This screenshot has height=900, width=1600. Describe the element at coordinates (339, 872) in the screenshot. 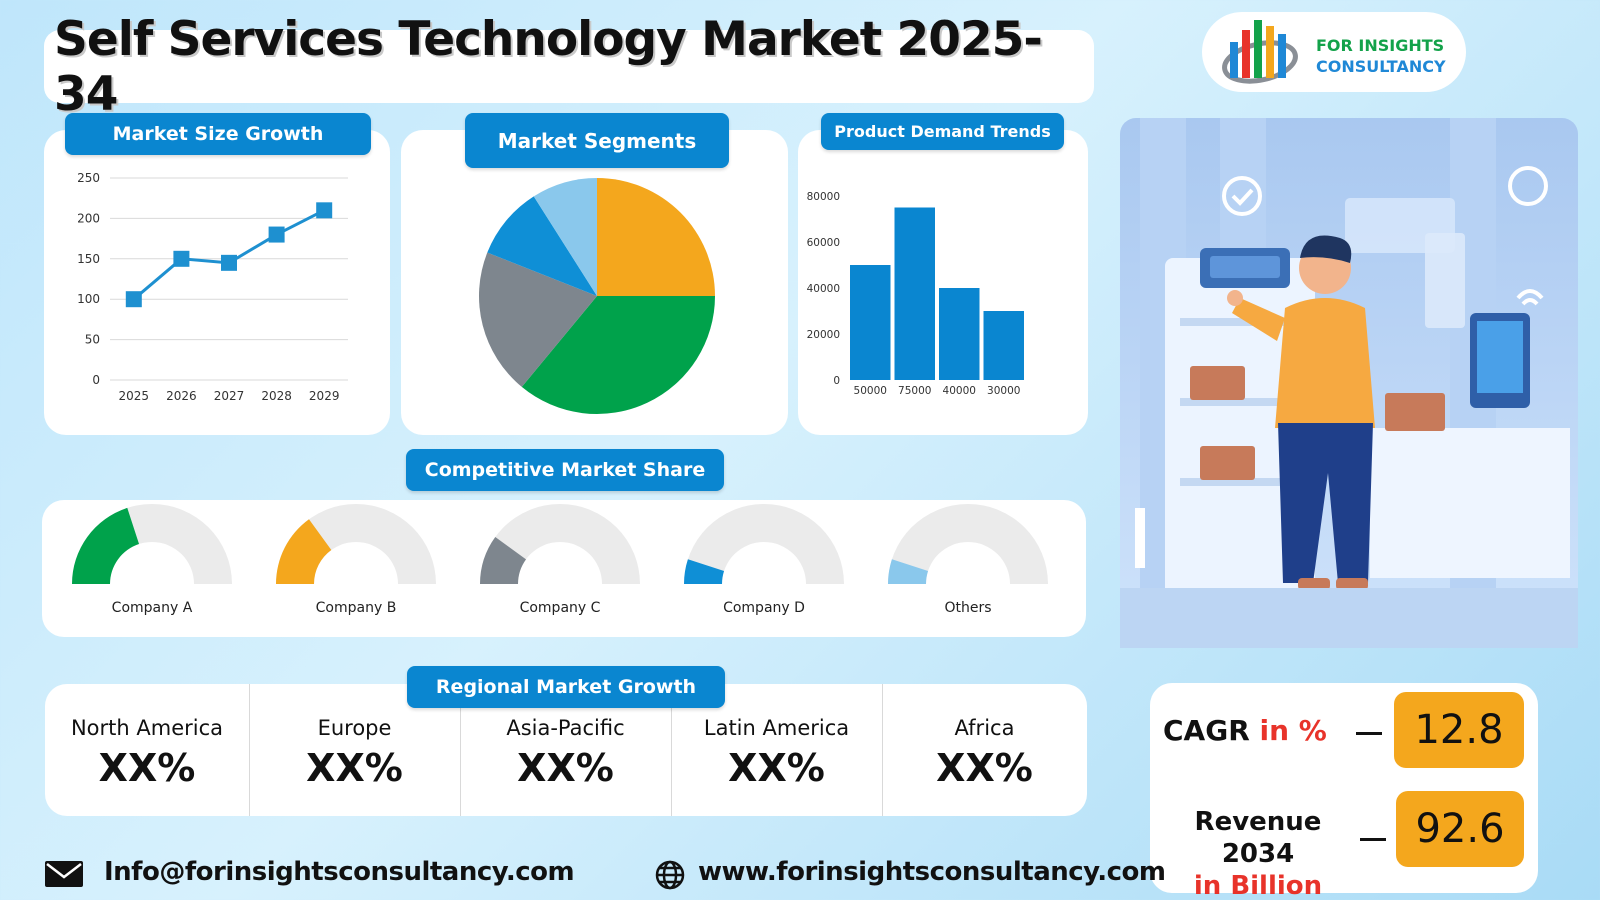

I see `footer-email: Info@forinsightsconsultancy.com` at that location.